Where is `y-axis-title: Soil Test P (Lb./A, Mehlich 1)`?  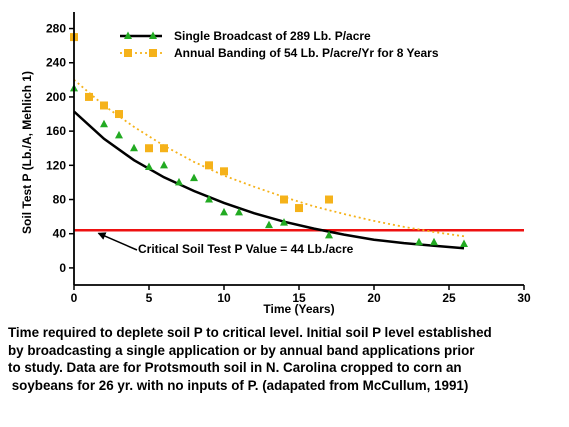 y-axis-title: Soil Test P (Lb./A, Mehlich 1) is located at coordinates (27, 152).